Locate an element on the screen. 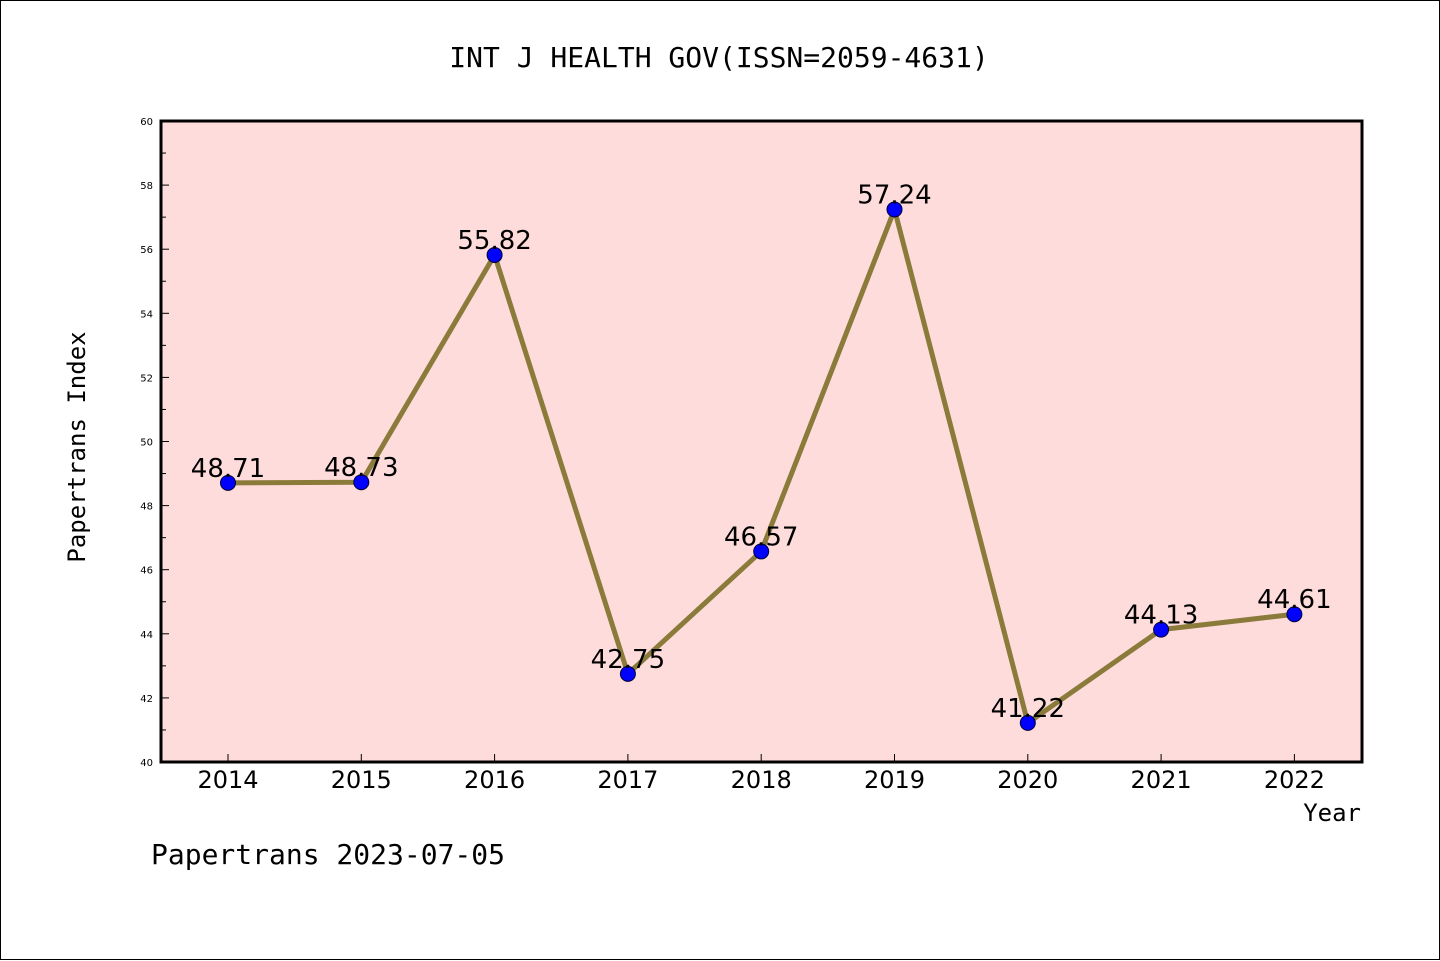 The height and width of the screenshot is (961, 1440). y-tick-label: 56 is located at coordinates (146, 250).